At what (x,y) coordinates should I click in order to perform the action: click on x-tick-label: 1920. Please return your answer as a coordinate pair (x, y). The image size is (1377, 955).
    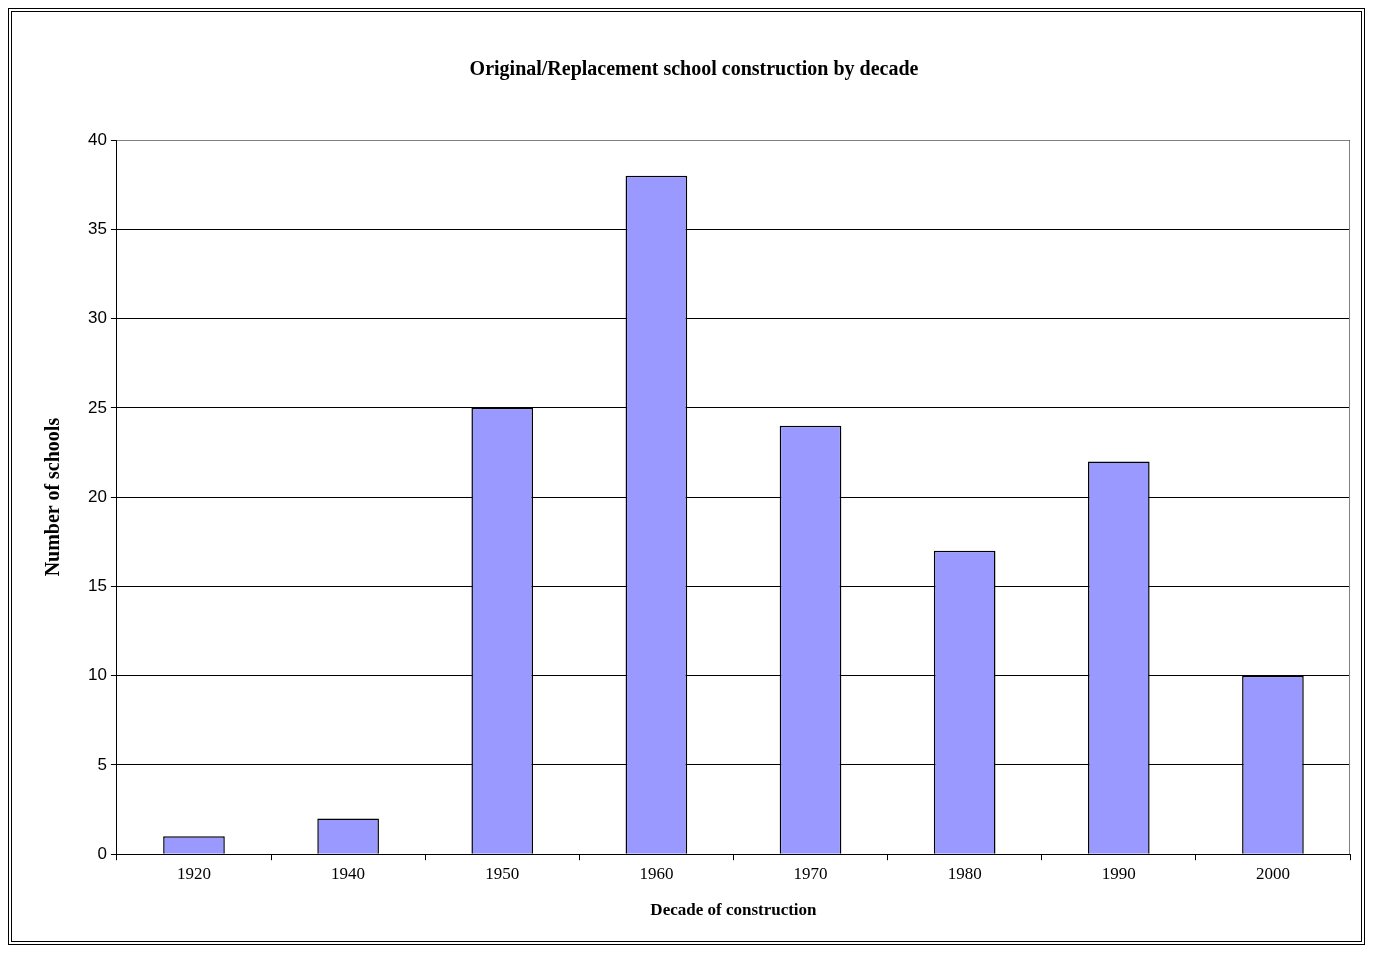
    Looking at the image, I should click on (193, 873).